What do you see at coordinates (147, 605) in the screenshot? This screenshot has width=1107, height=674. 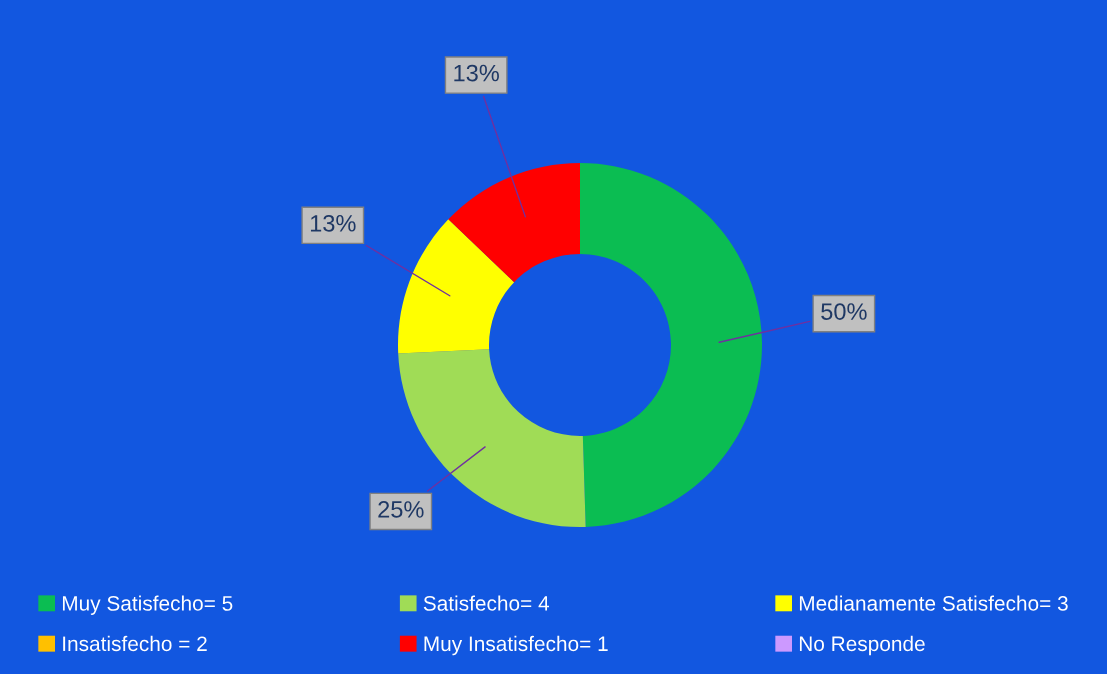 I see `legend-label: Muy Satisfecho= 5` at bounding box center [147, 605].